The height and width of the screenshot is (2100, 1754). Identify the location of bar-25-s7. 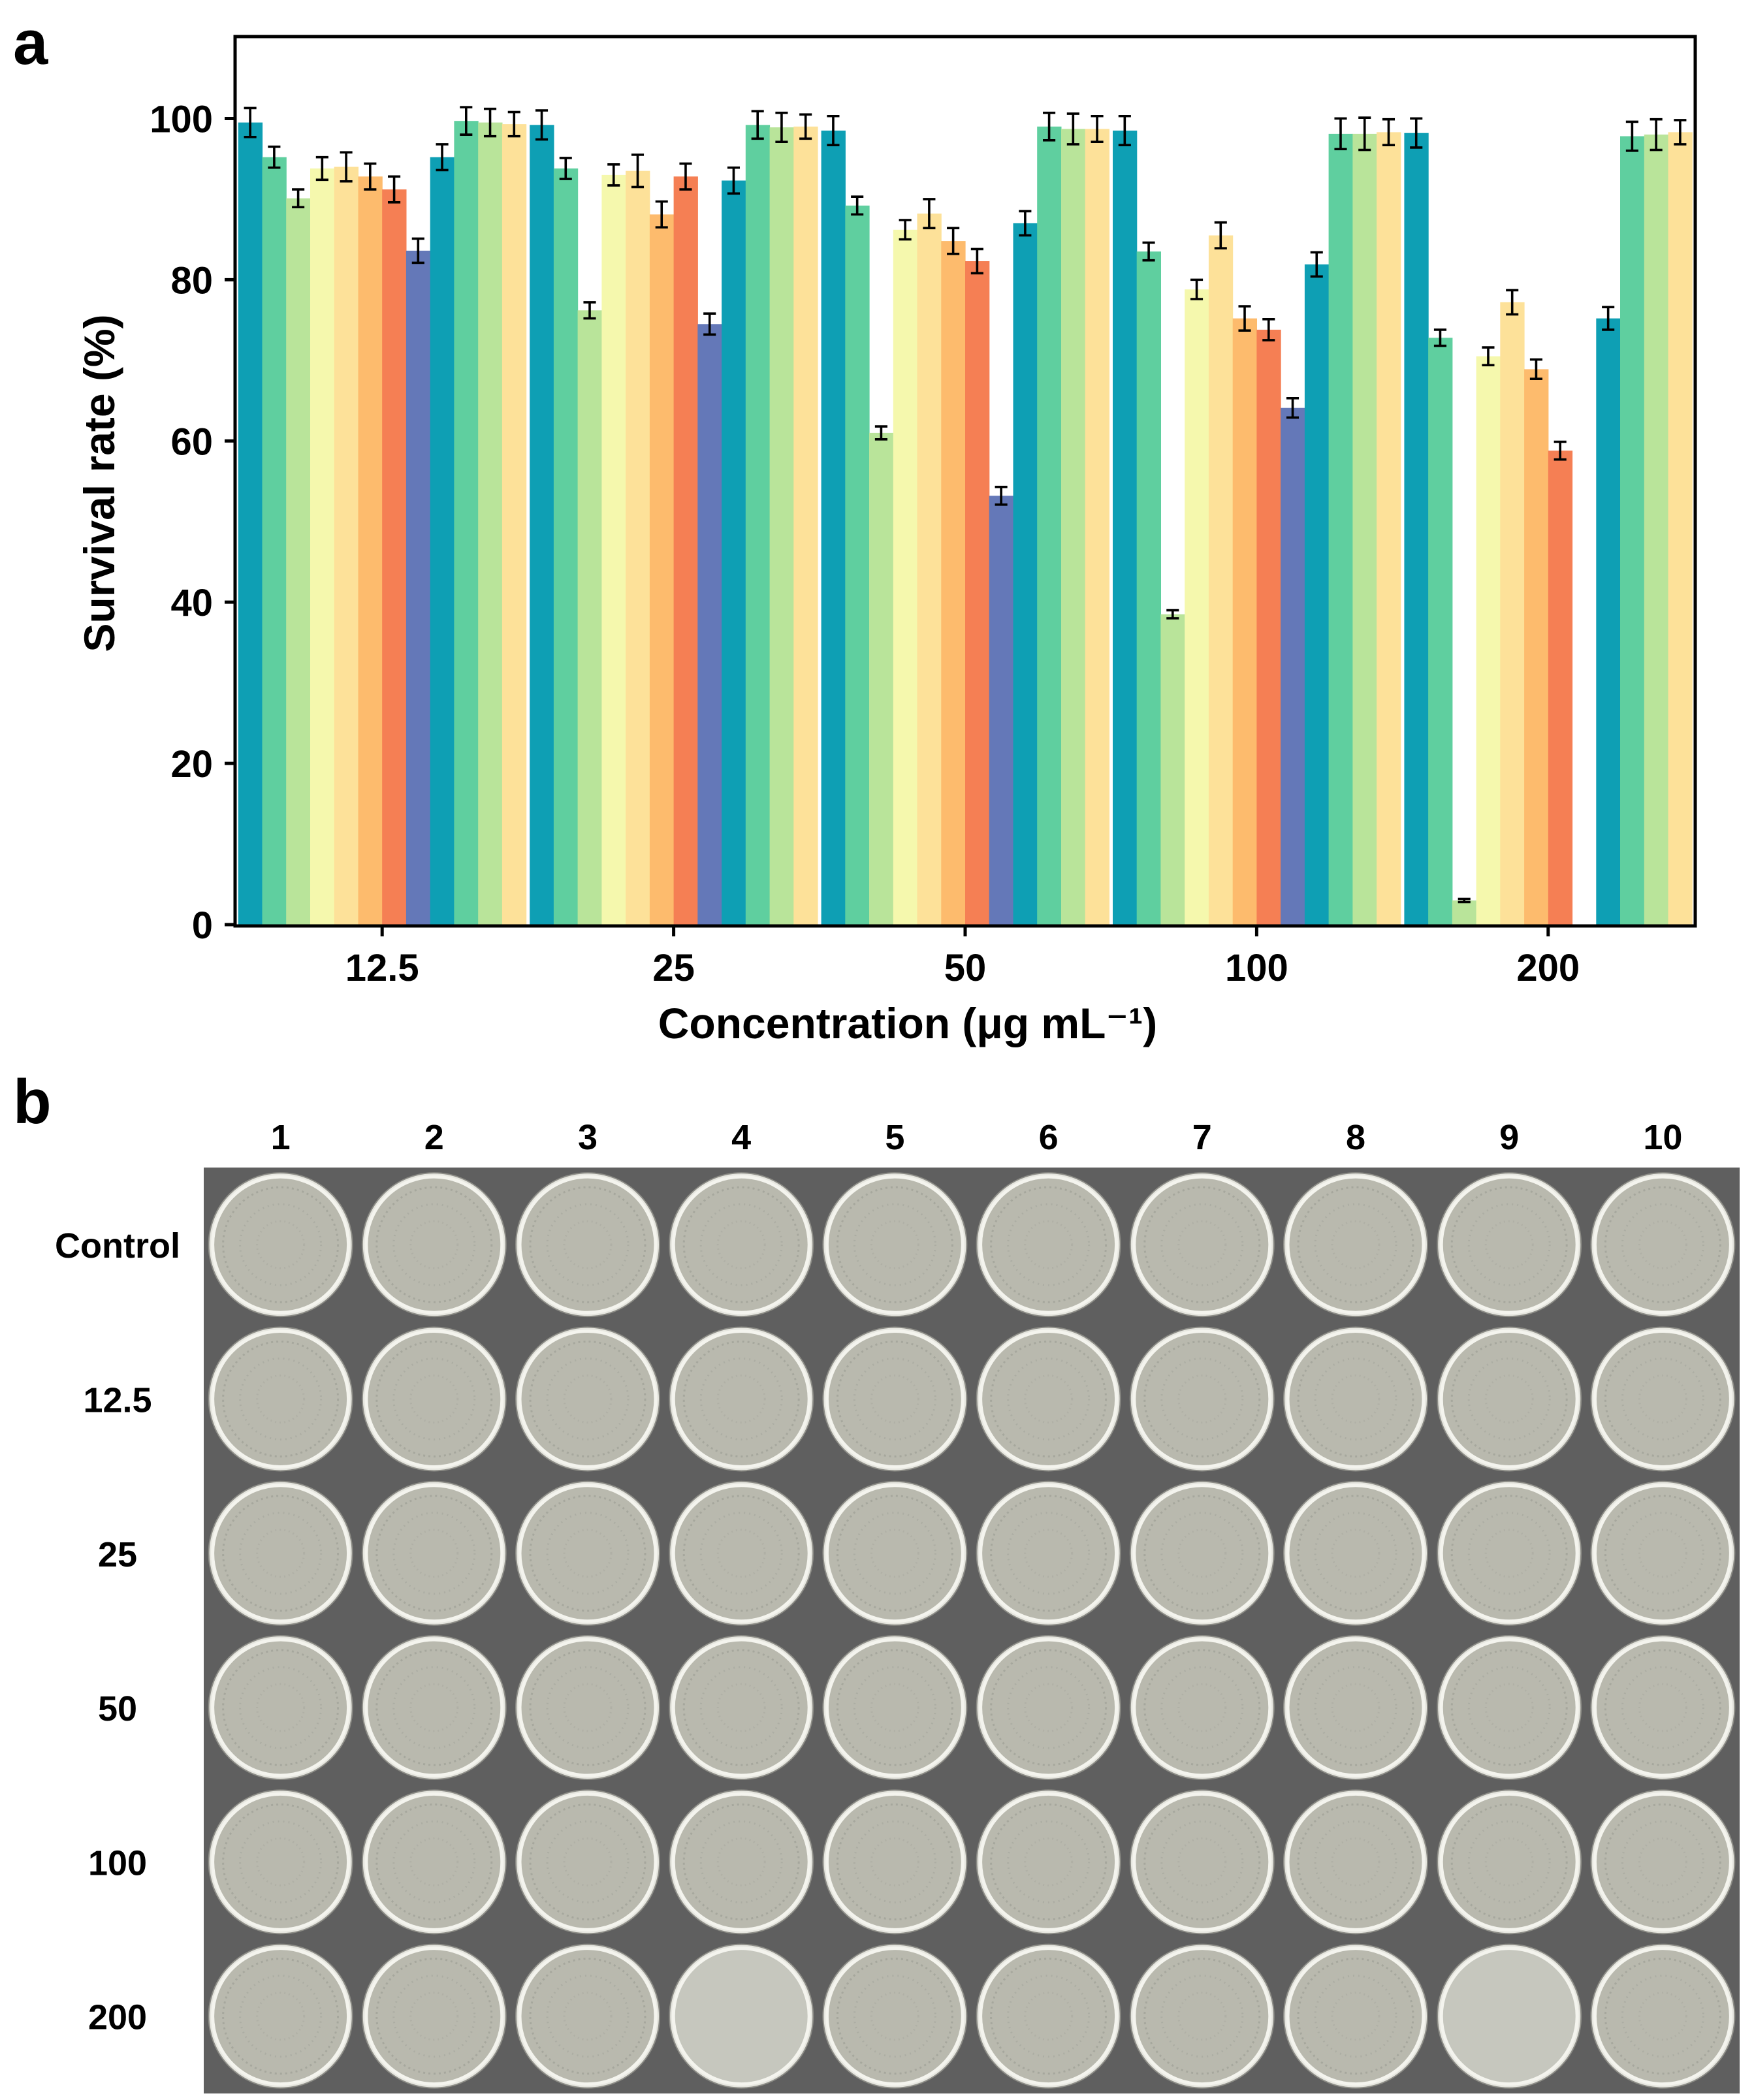
(685, 550).